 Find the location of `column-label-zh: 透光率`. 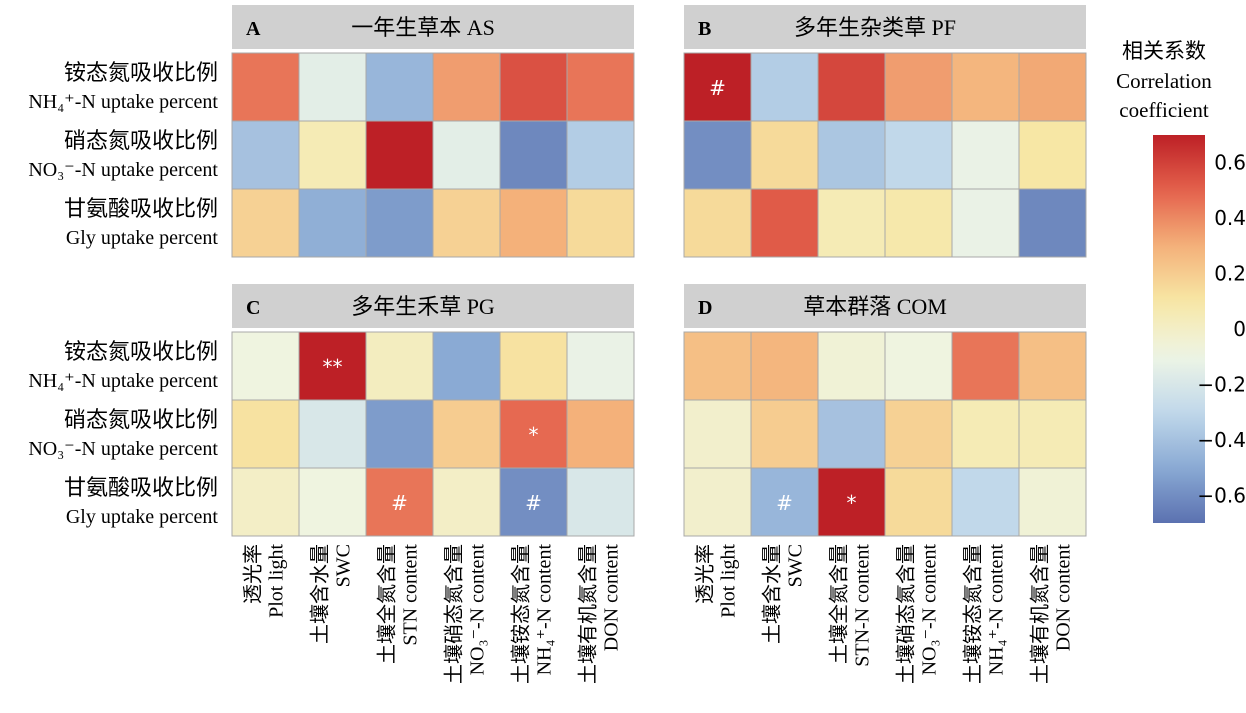

column-label-zh: 透光率 is located at coordinates (705, 574).